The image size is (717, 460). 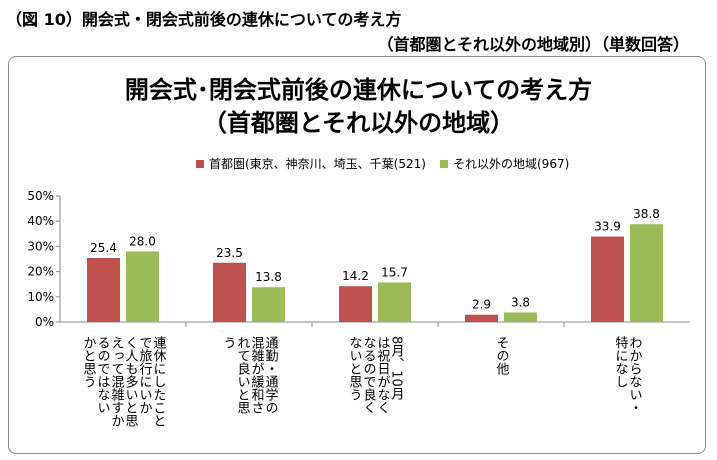 What do you see at coordinates (257, 375) in the screenshot?
I see `x-category-label: 混雑が緩和さ` at bounding box center [257, 375].